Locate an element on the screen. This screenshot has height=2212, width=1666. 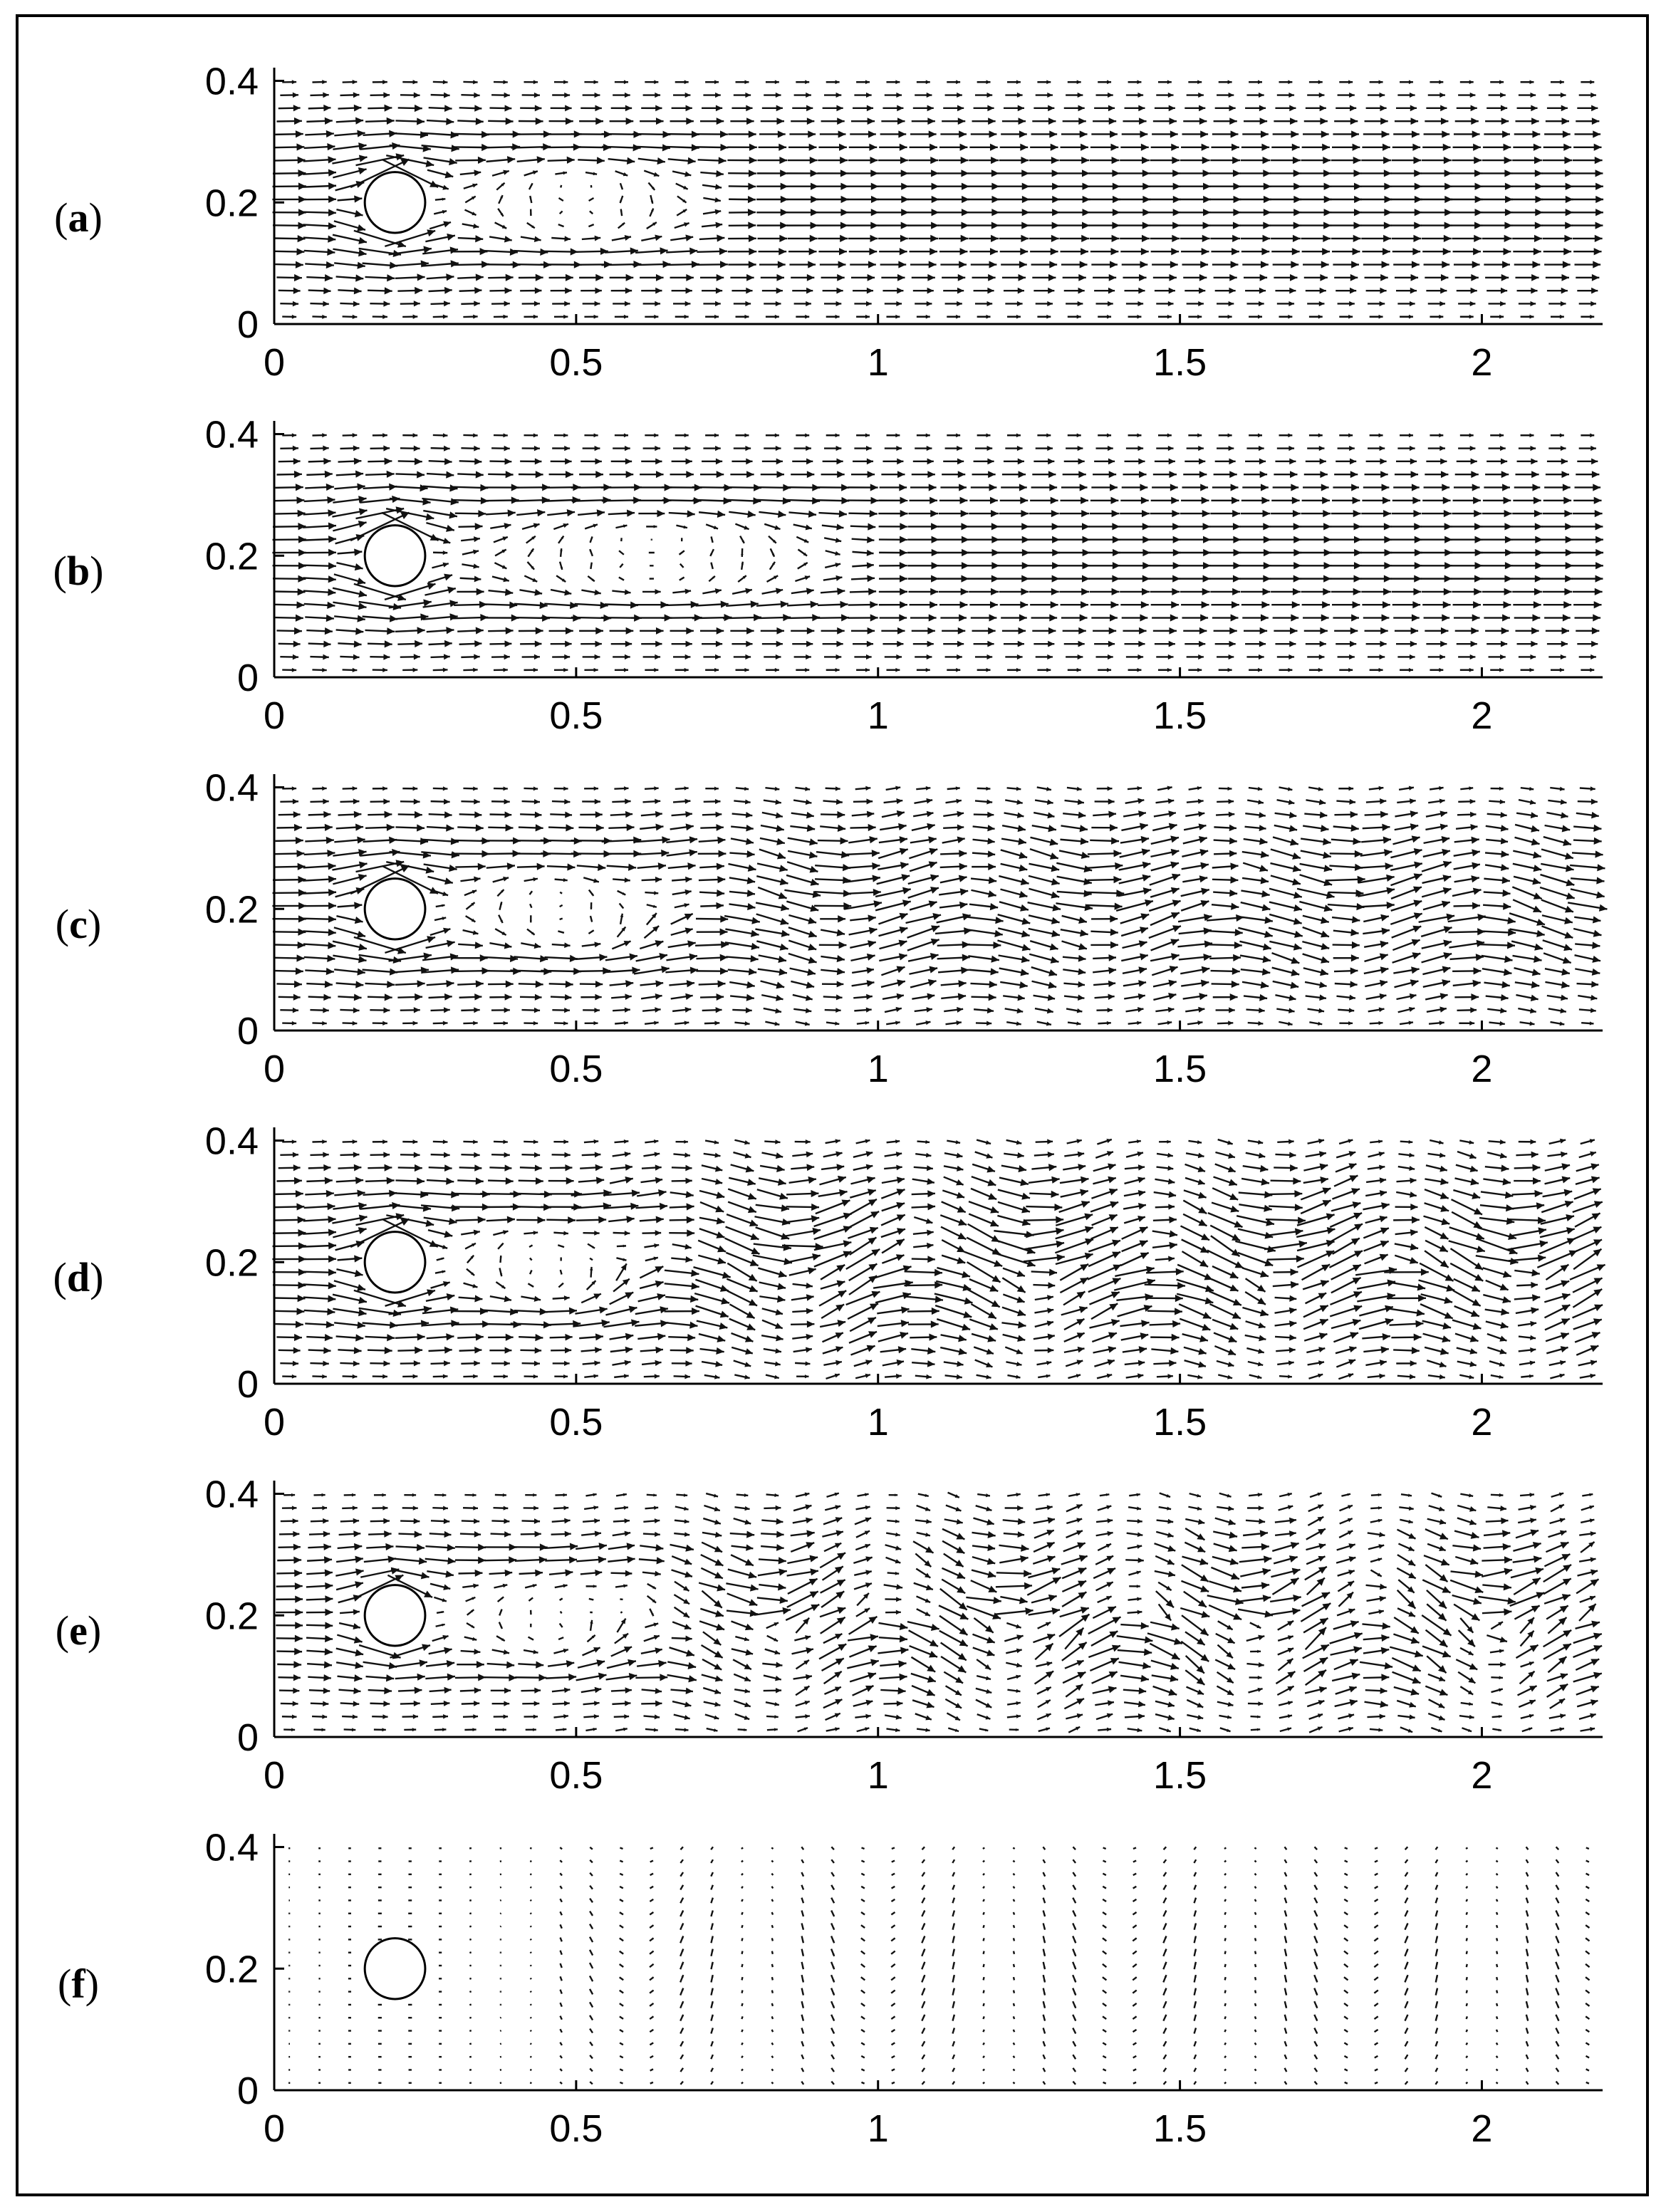
y-tick-label: 0.4 is located at coordinates (232, 435).